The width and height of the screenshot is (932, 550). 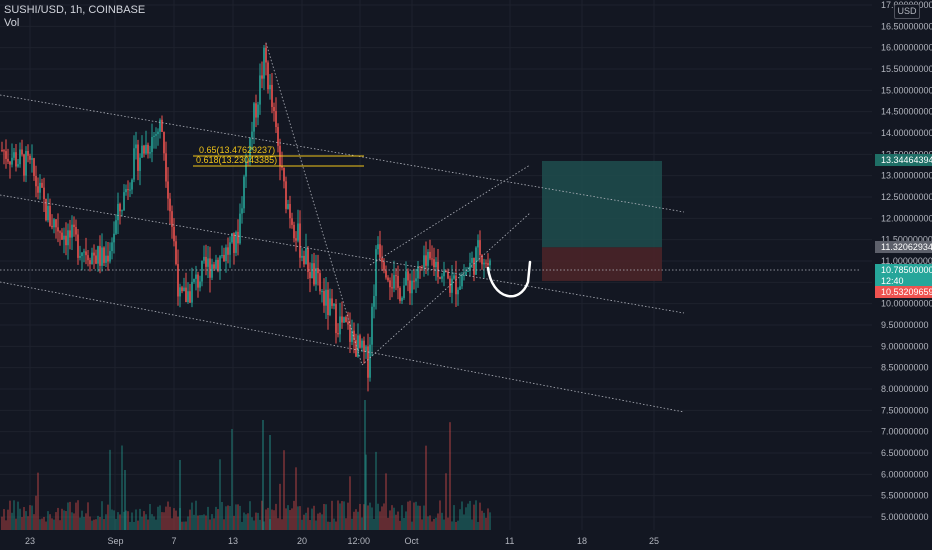 What do you see at coordinates (365, 465) in the screenshot?
I see `volume-spike` at bounding box center [365, 465].